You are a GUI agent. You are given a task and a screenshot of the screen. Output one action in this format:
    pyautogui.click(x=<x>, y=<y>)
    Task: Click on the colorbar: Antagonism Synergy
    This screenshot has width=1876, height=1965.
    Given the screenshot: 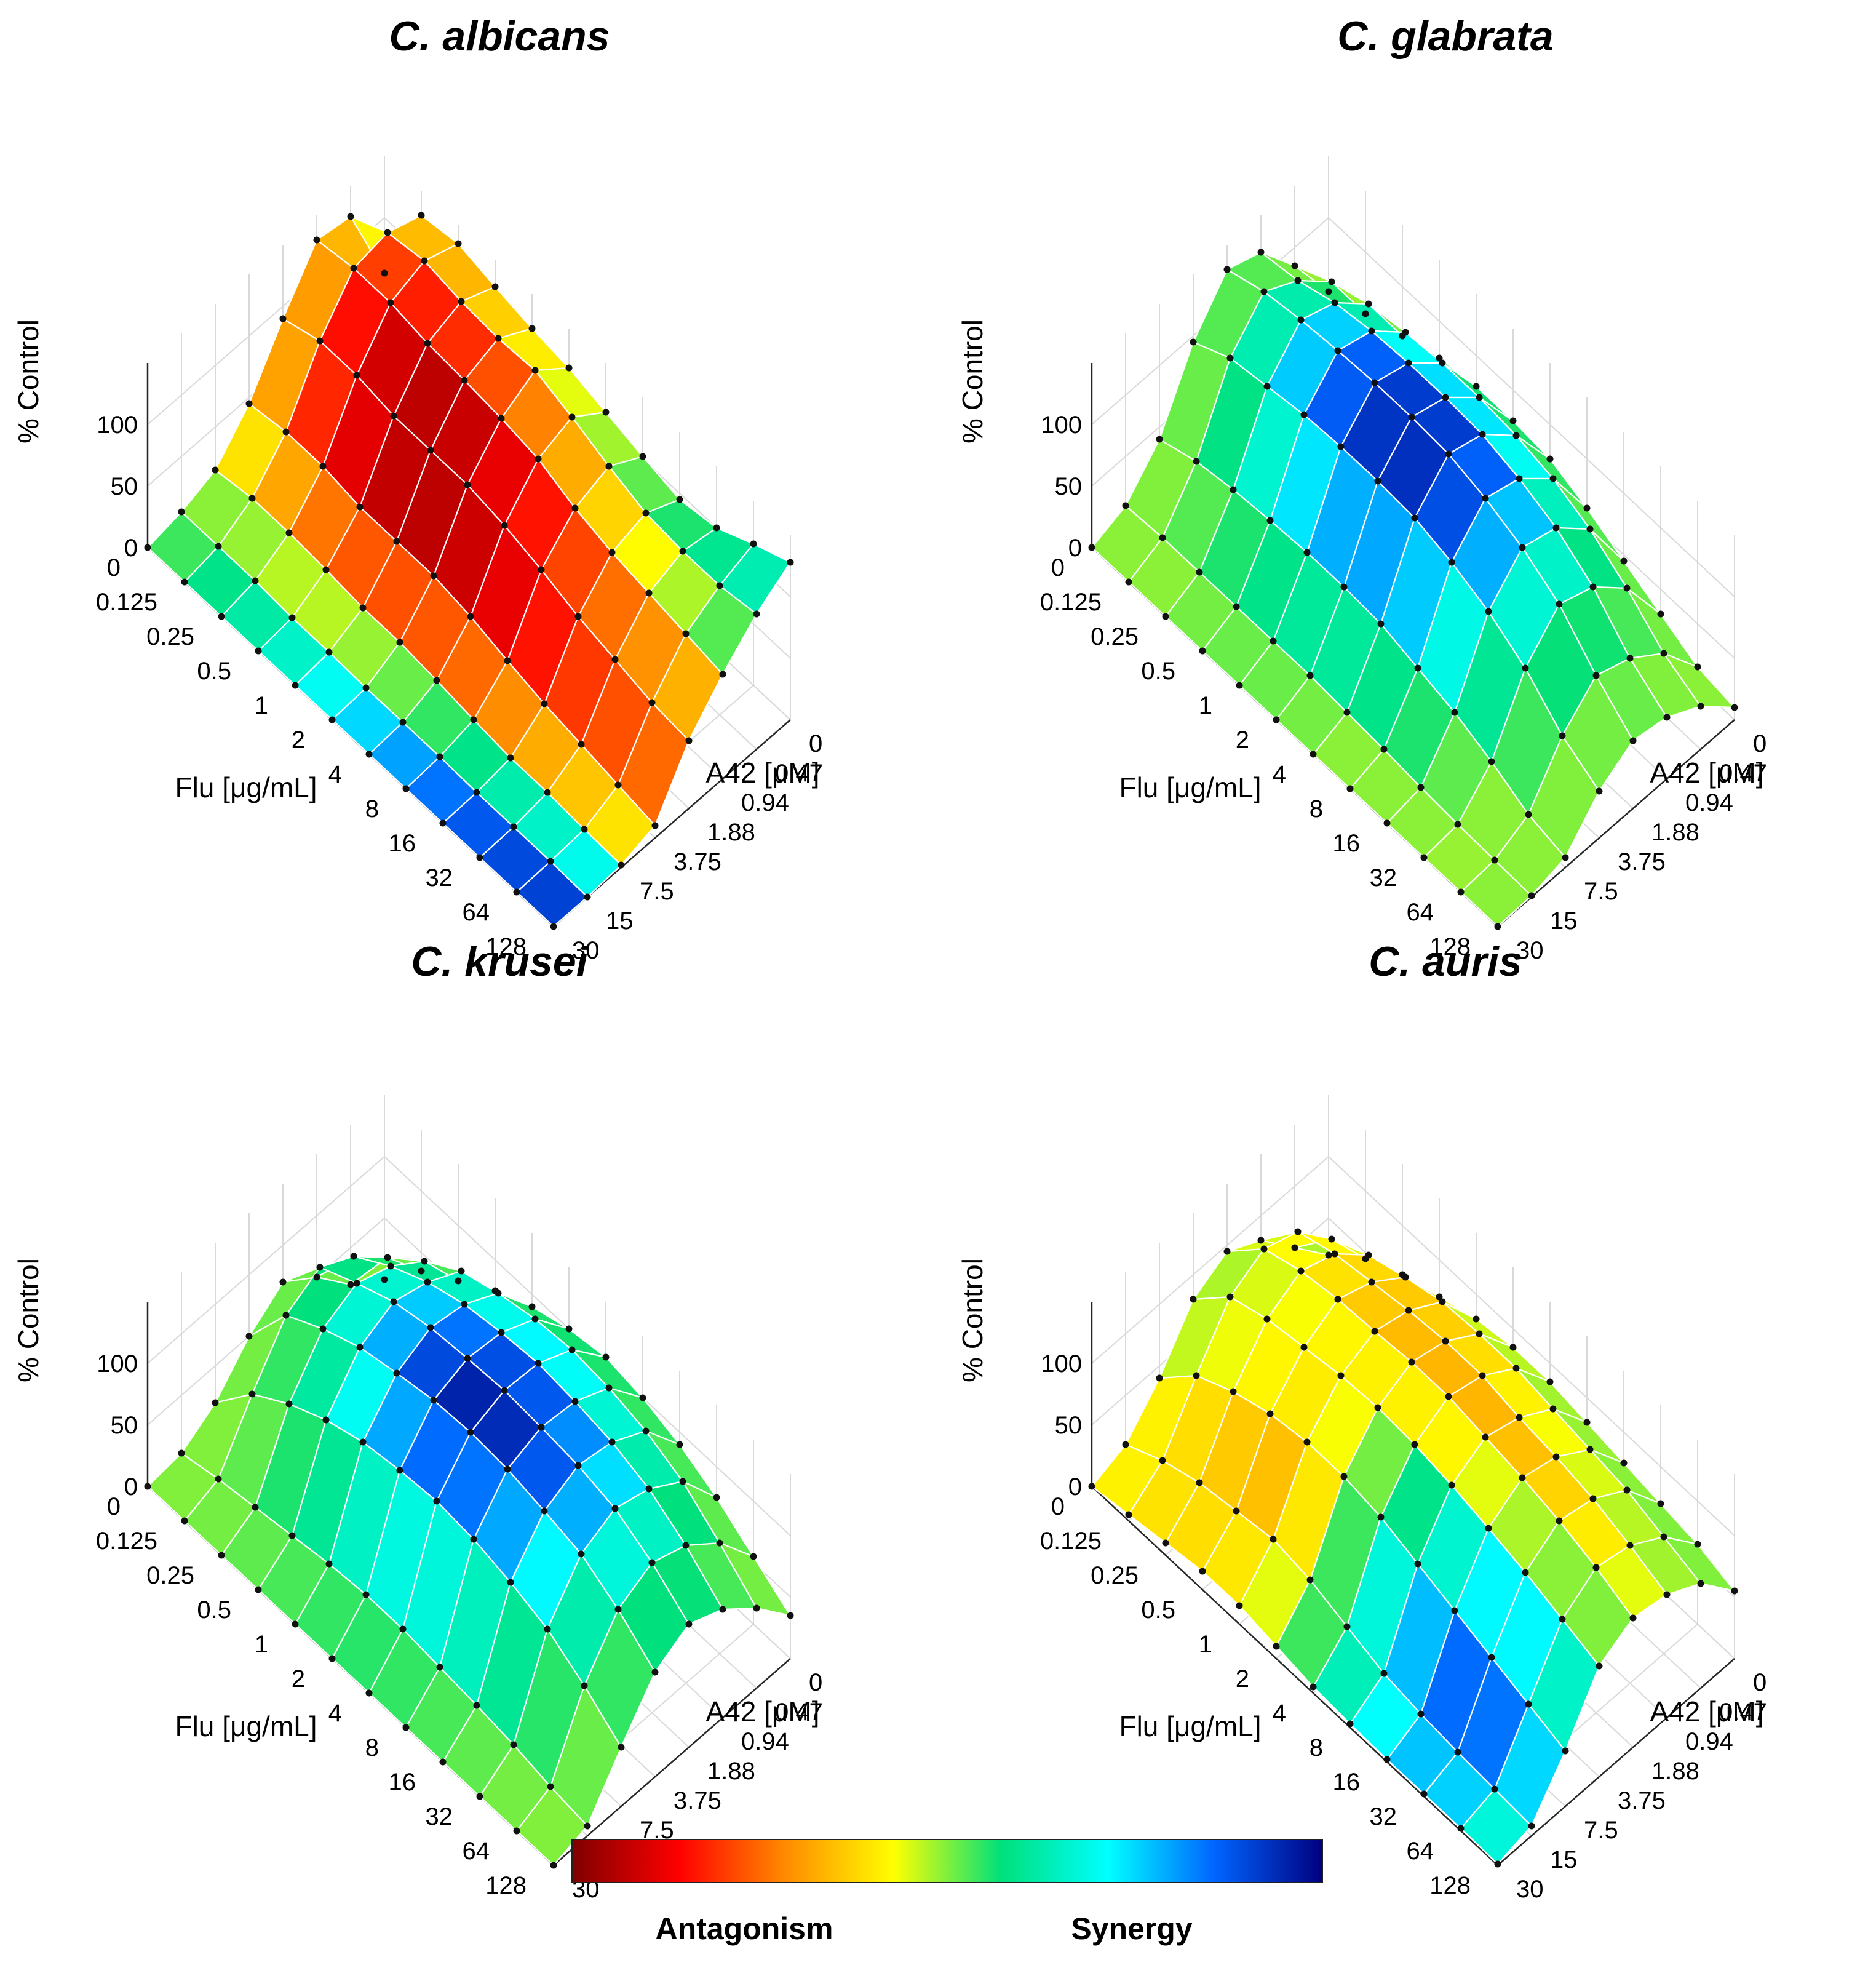 What is the action you would take?
    pyautogui.click(x=947, y=1892)
    